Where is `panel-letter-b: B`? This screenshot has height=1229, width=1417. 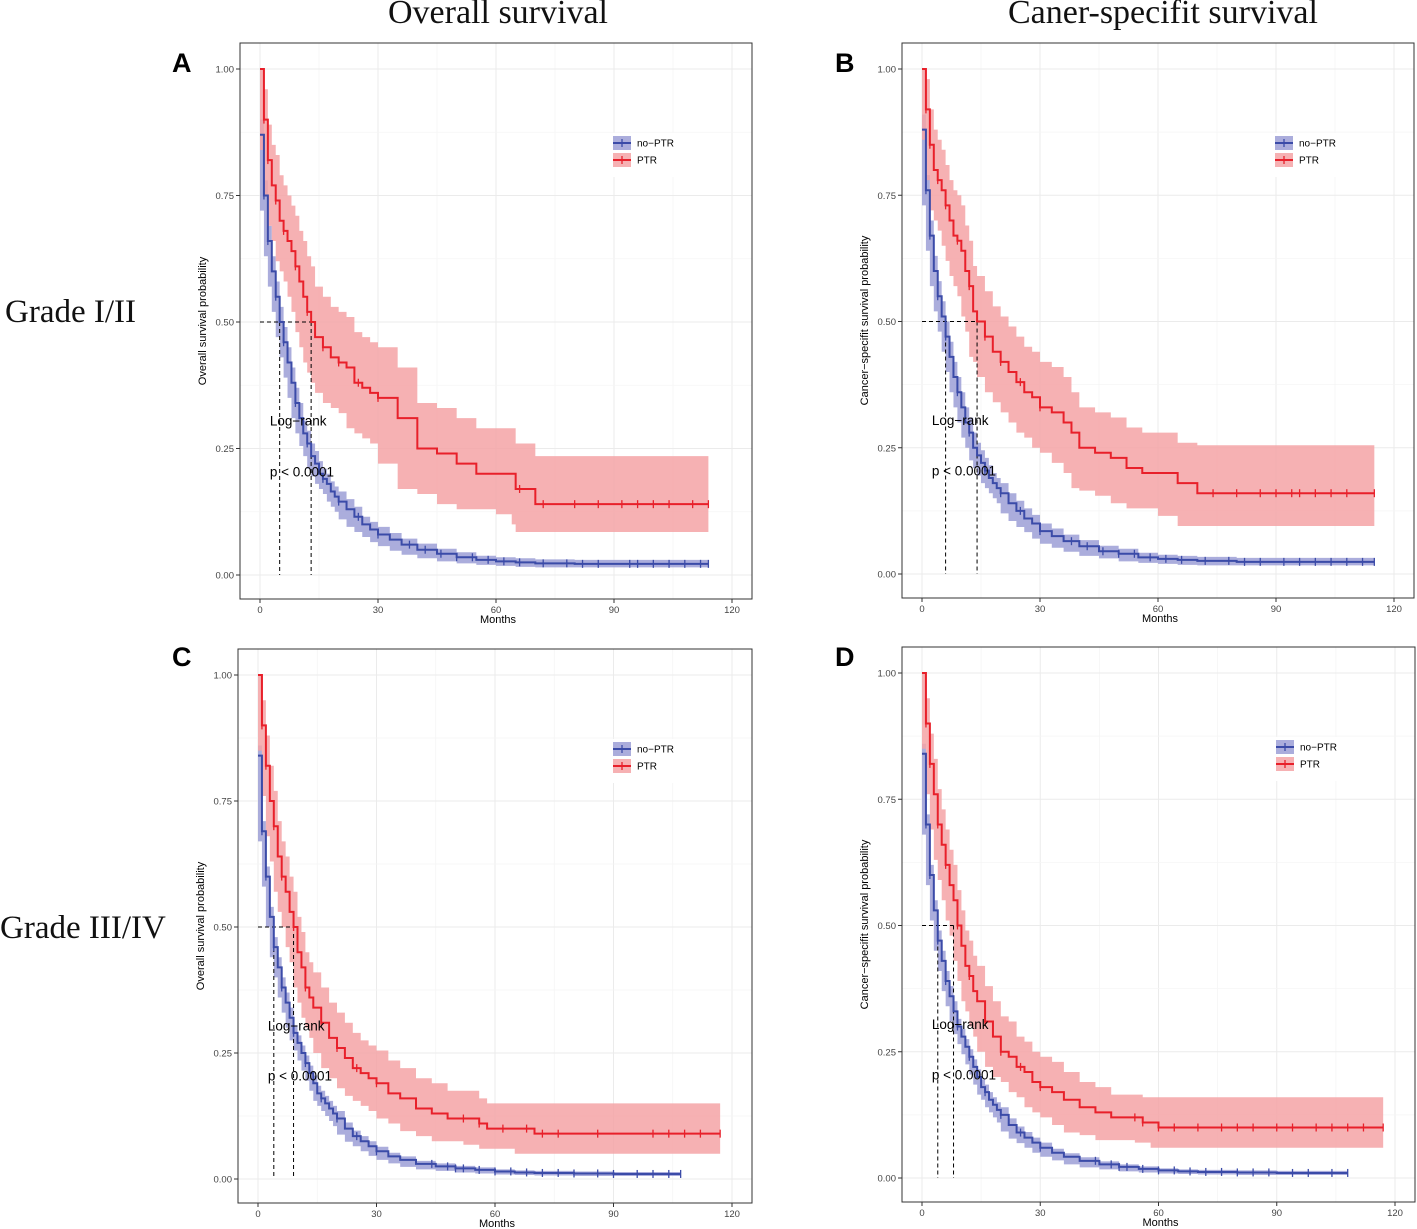 panel-letter-b: B is located at coordinates (845, 63).